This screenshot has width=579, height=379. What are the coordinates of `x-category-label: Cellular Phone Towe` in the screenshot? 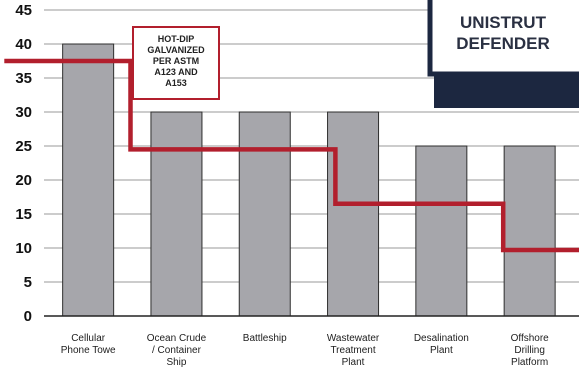 It's located at (88, 344).